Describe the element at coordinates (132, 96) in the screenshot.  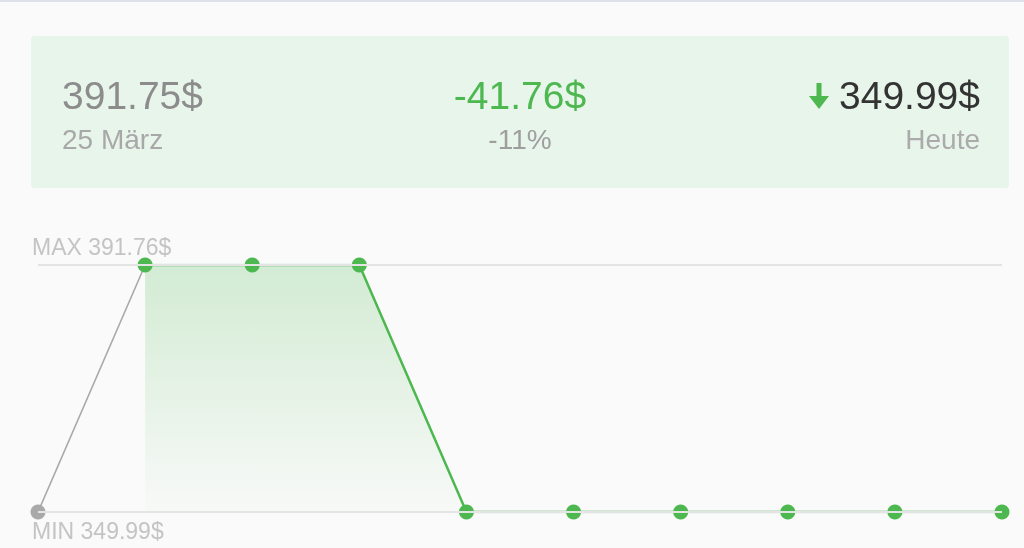
I see `text: 391.75$` at that location.